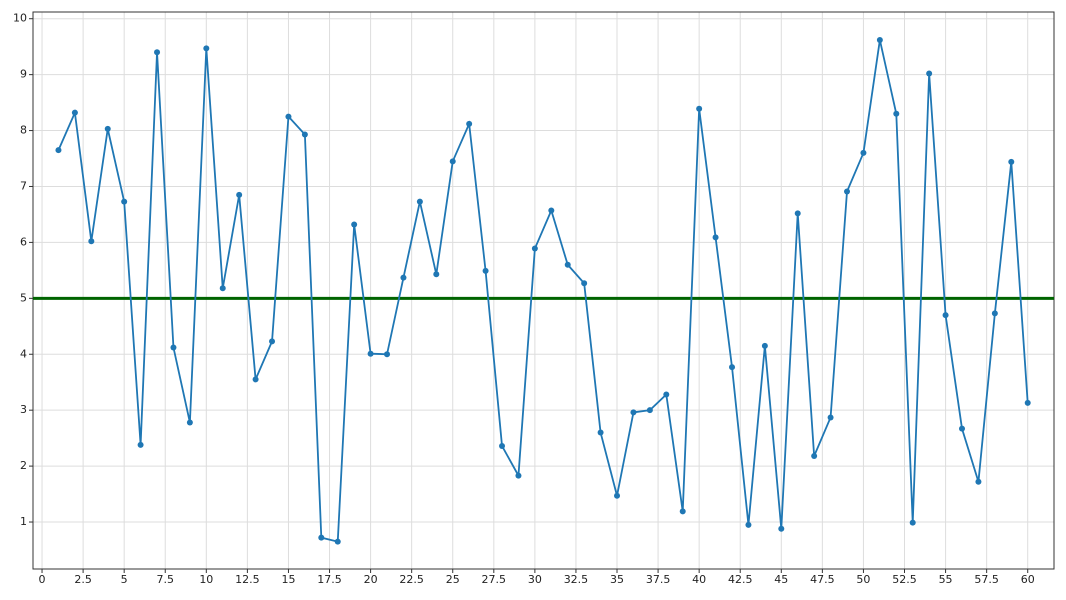  I want to click on y-tick-label: 1, so click(23, 521).